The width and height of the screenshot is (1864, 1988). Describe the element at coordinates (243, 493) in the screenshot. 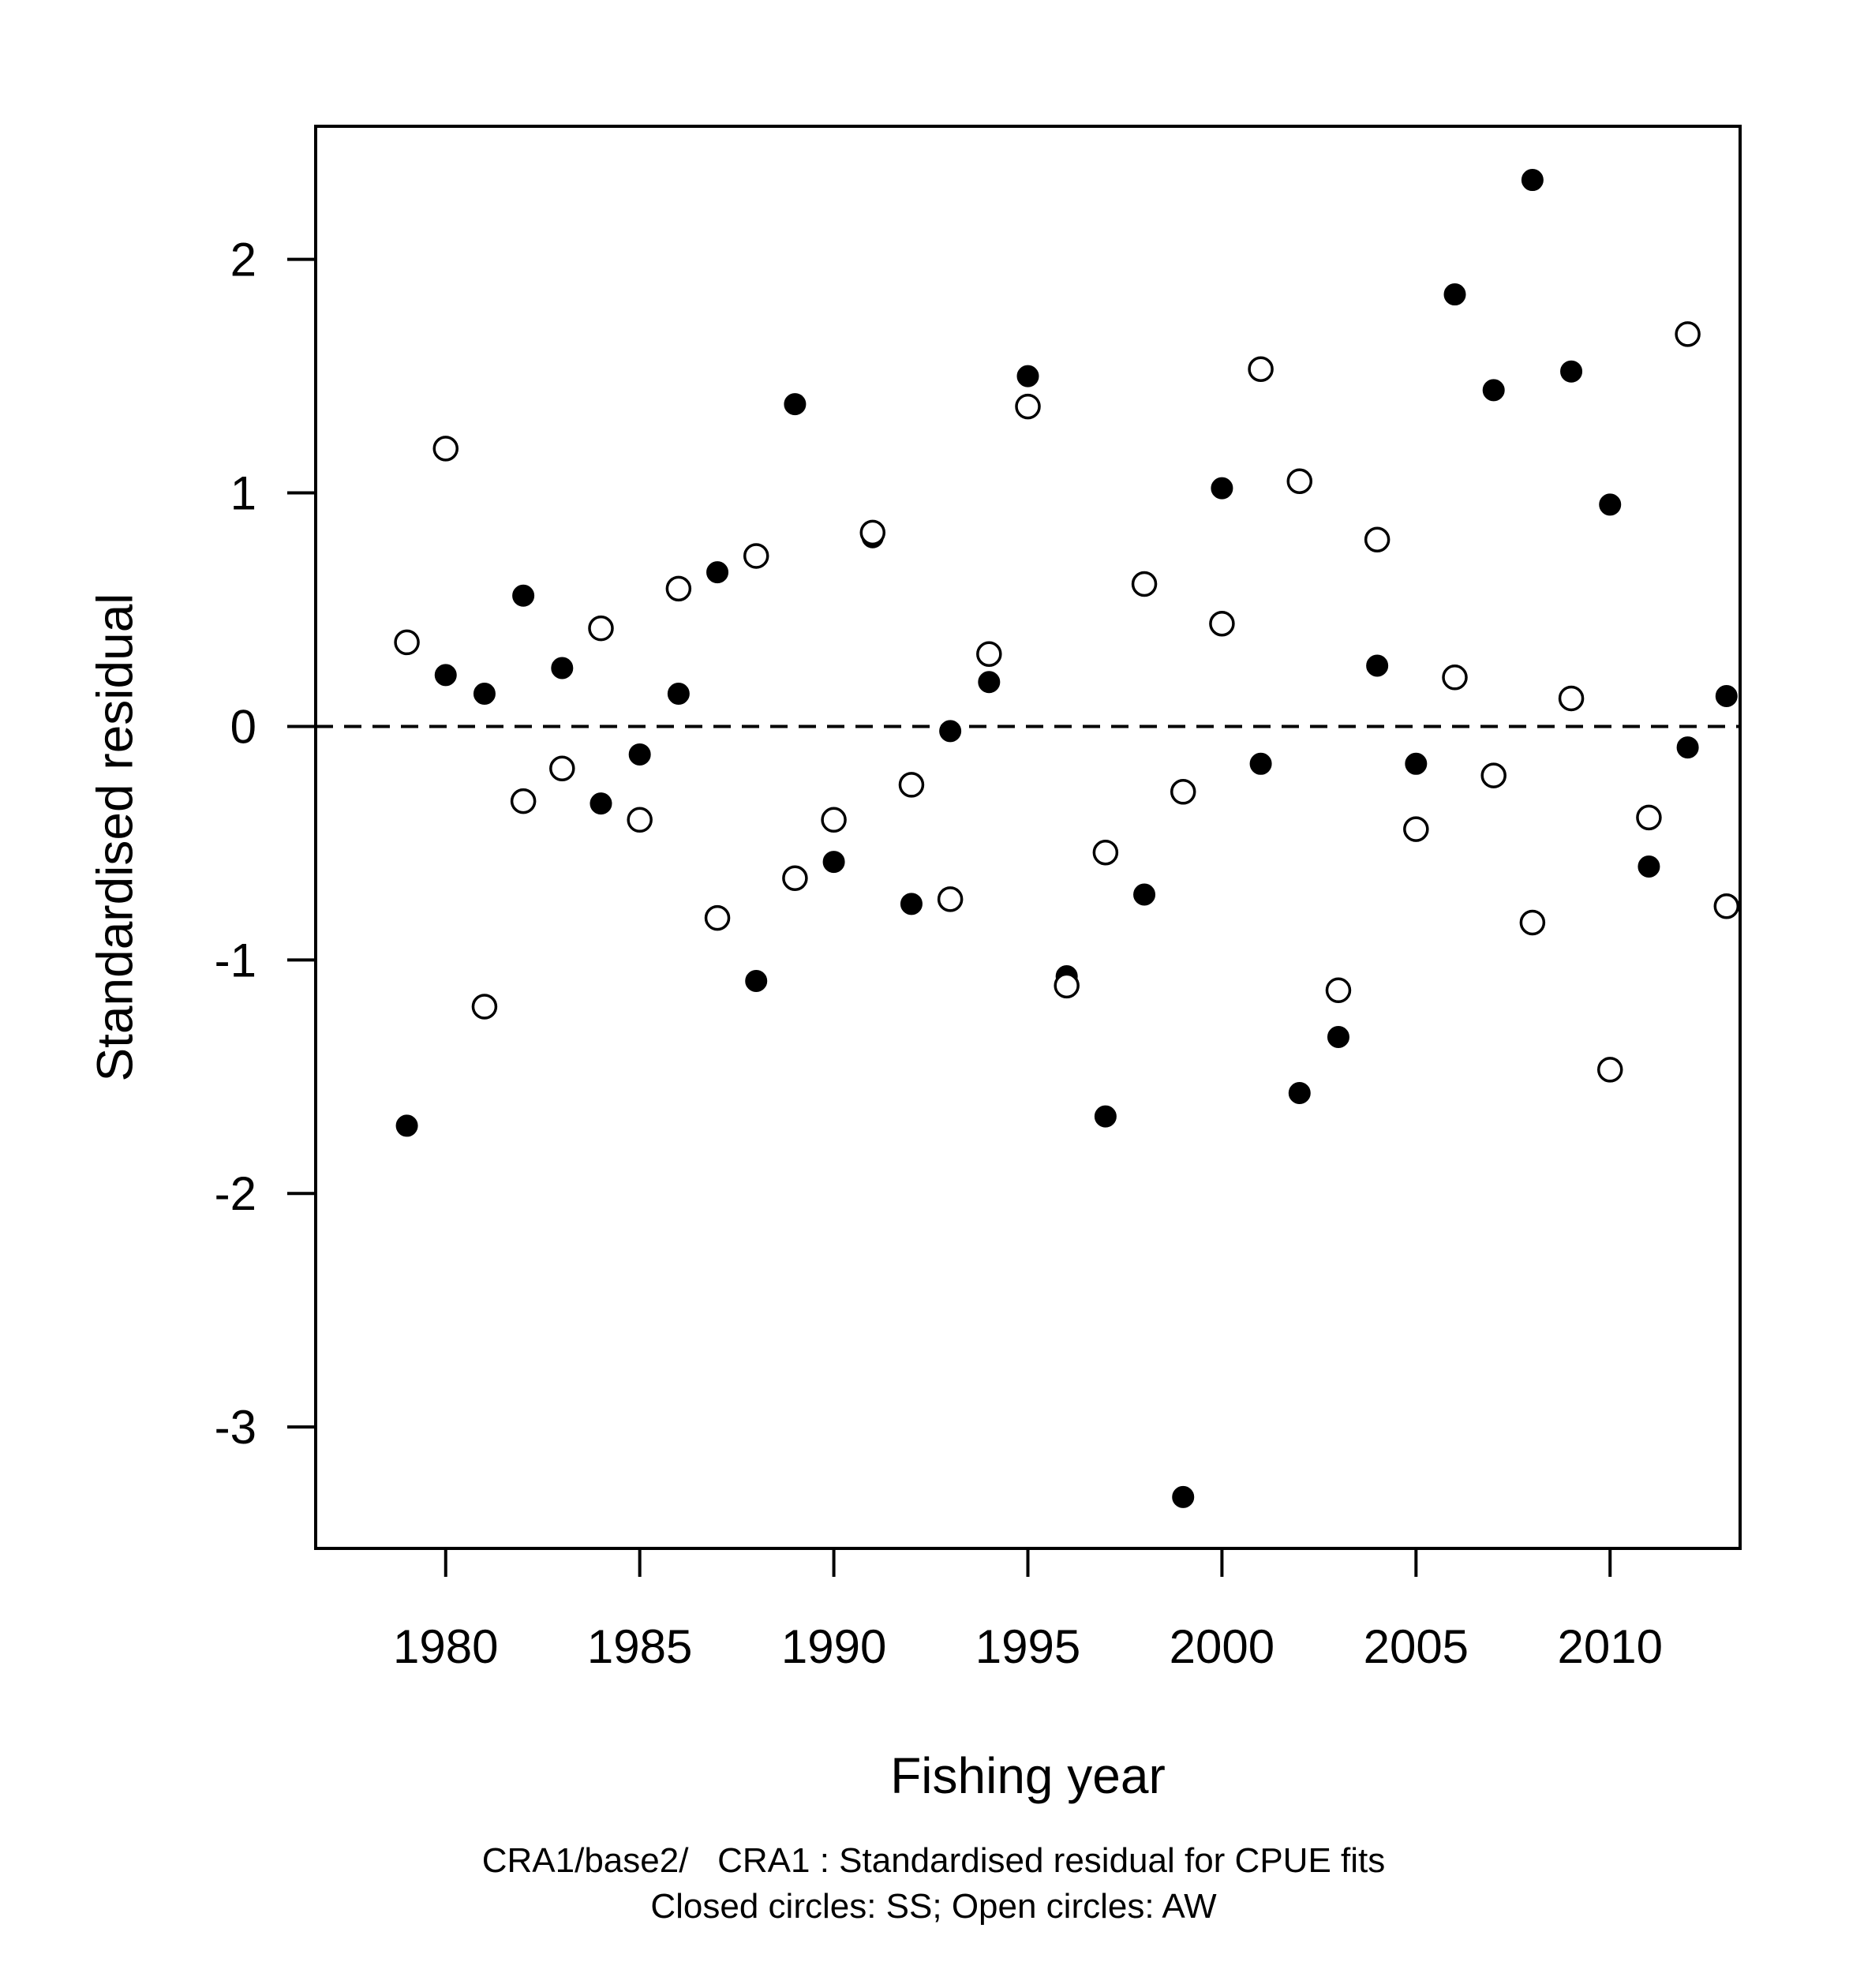

I see `y-tick-label: 1` at that location.